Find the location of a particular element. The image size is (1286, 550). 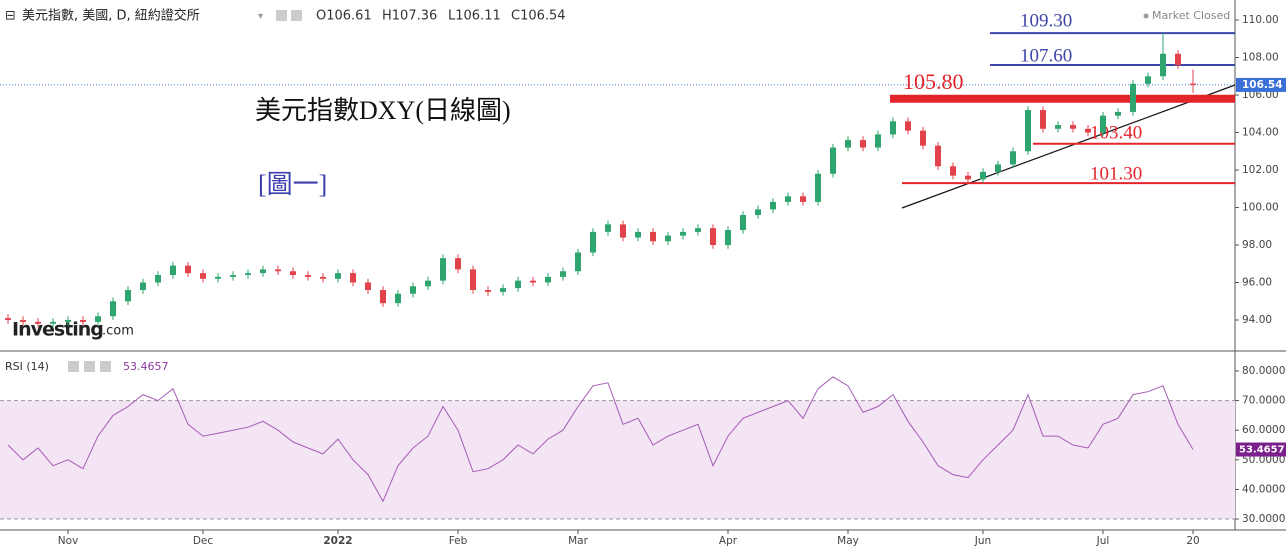

y-tick-label: 94.00 is located at coordinates (1257, 320).